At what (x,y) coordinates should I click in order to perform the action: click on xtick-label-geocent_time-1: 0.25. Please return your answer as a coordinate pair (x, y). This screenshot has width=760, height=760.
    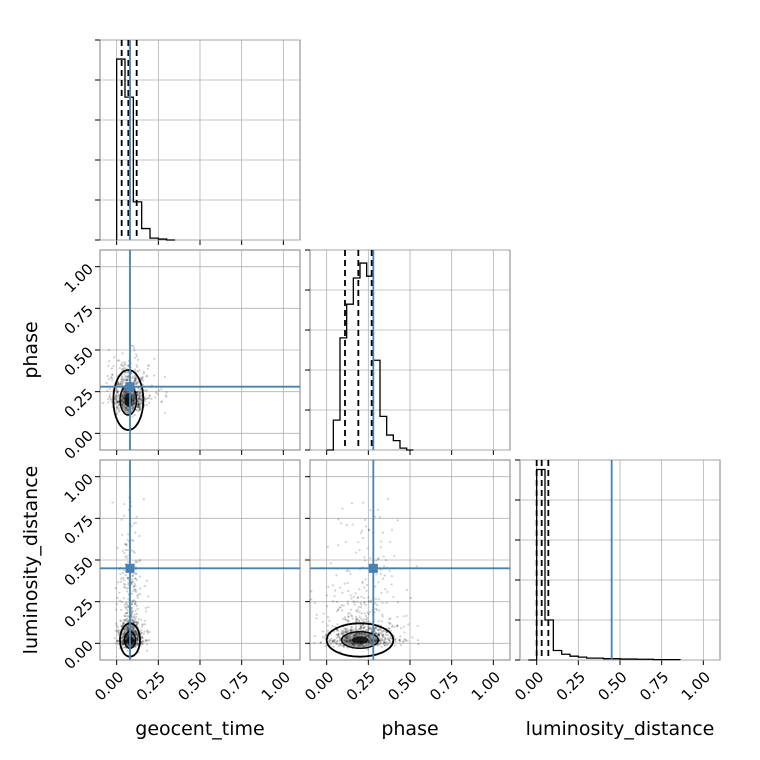
    Looking at the image, I should click on (151, 686).